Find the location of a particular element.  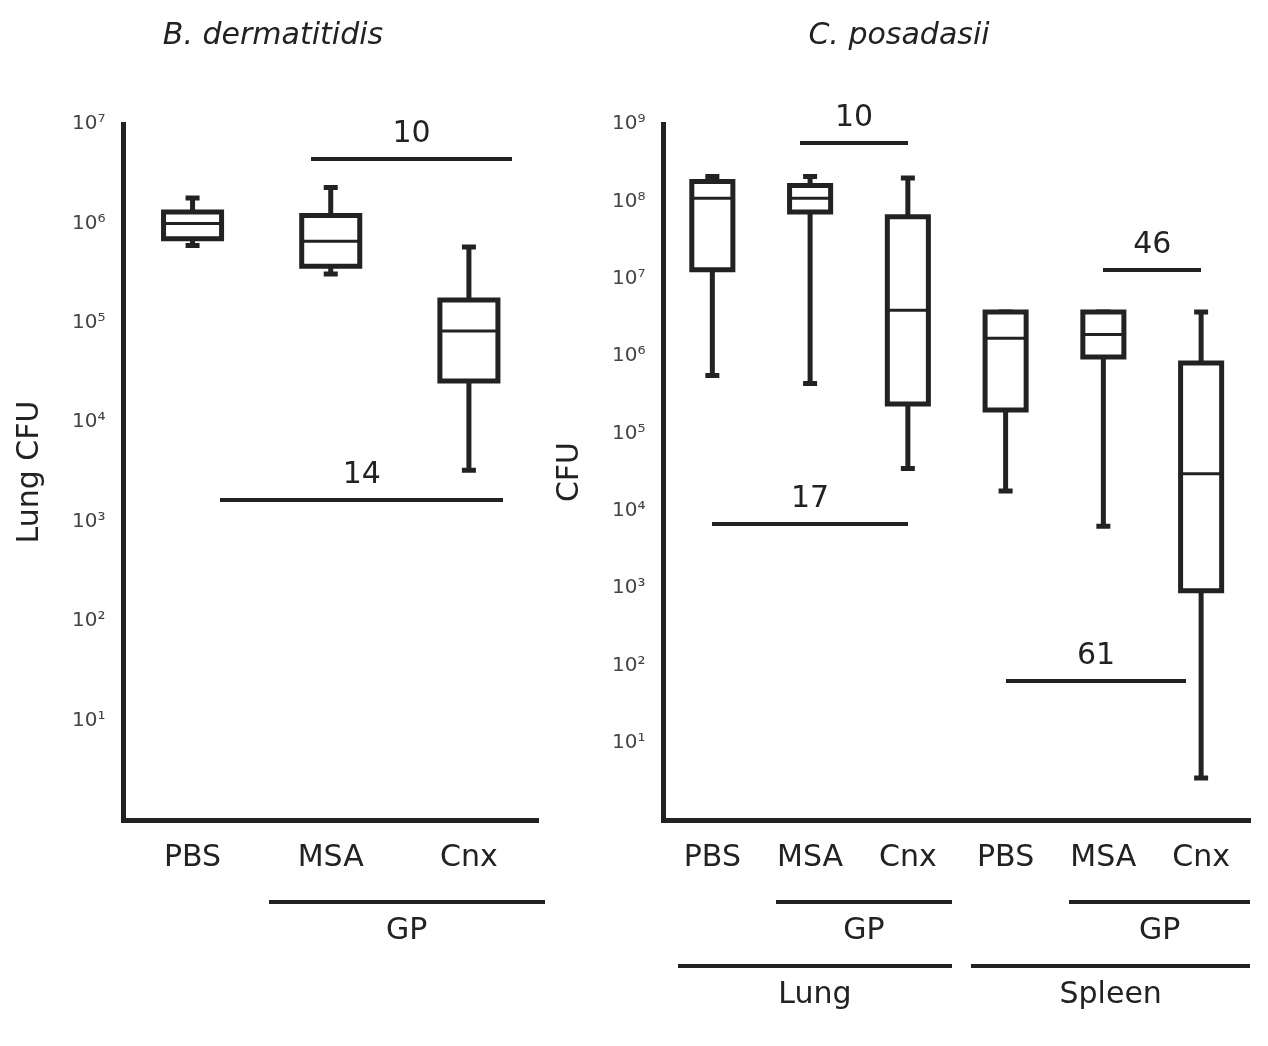

chart-title: C. posadasii is located at coordinates (899, 33).